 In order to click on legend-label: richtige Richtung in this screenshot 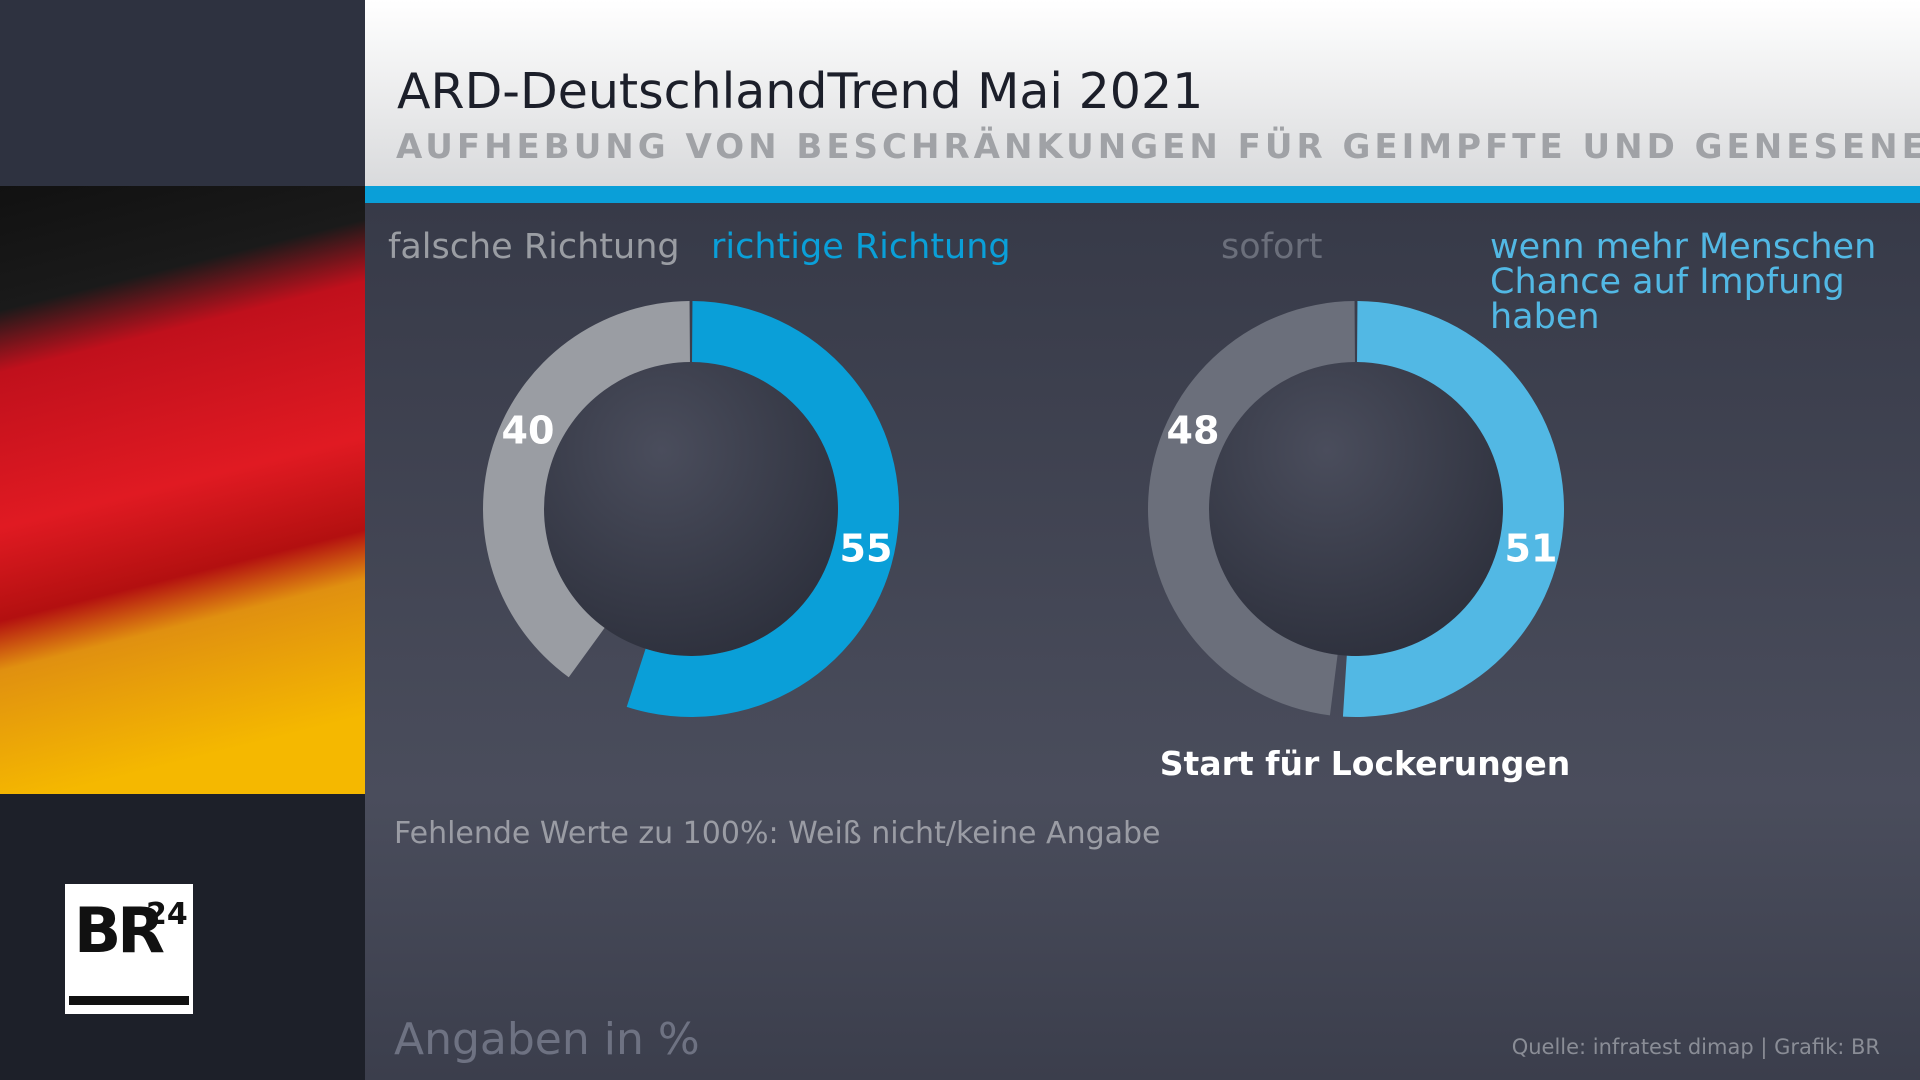, I will do `click(861, 247)`.